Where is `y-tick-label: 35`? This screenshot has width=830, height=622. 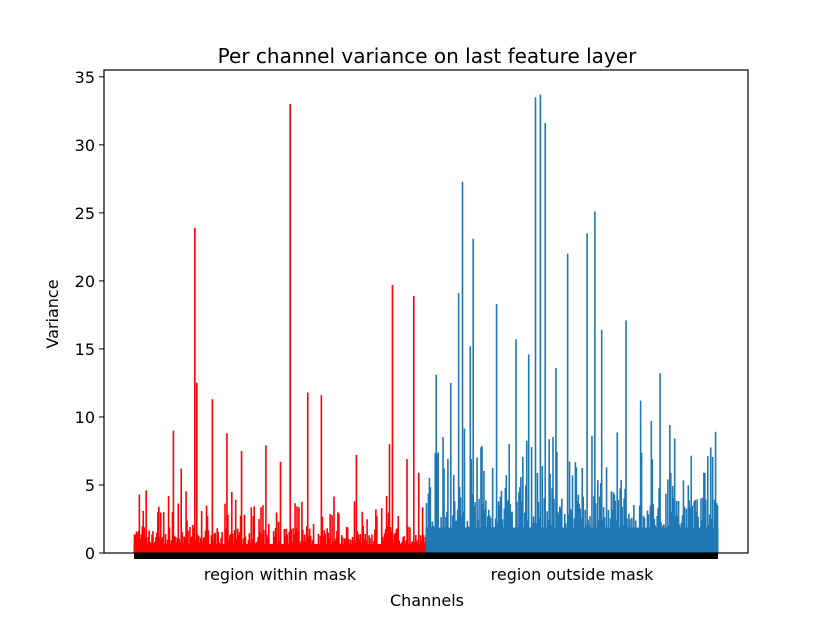
y-tick-label: 35 is located at coordinates (85, 77).